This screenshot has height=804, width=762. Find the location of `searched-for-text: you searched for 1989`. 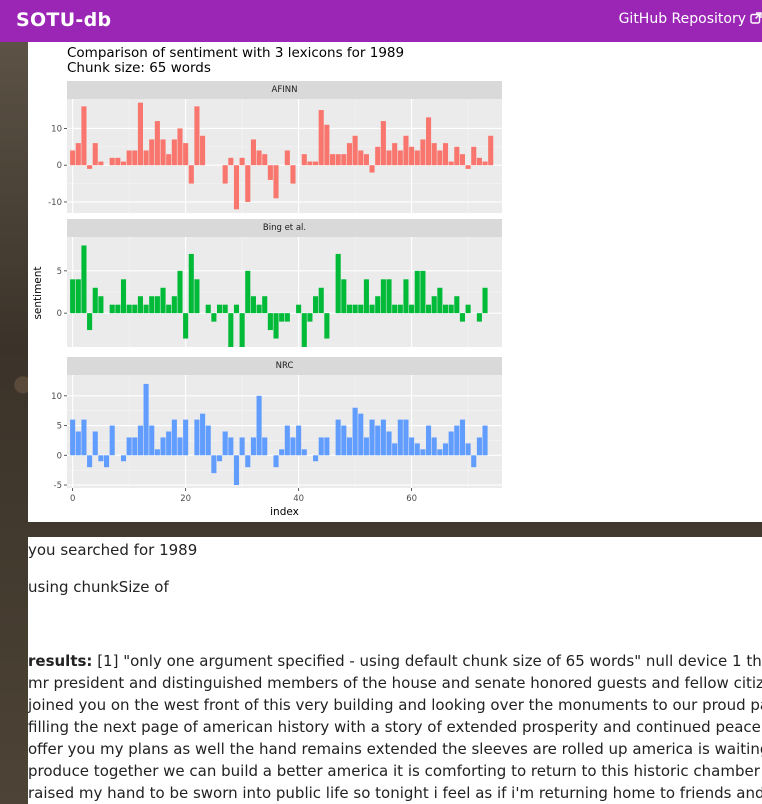

searched-for-text: you searched for 1989 is located at coordinates (113, 550).